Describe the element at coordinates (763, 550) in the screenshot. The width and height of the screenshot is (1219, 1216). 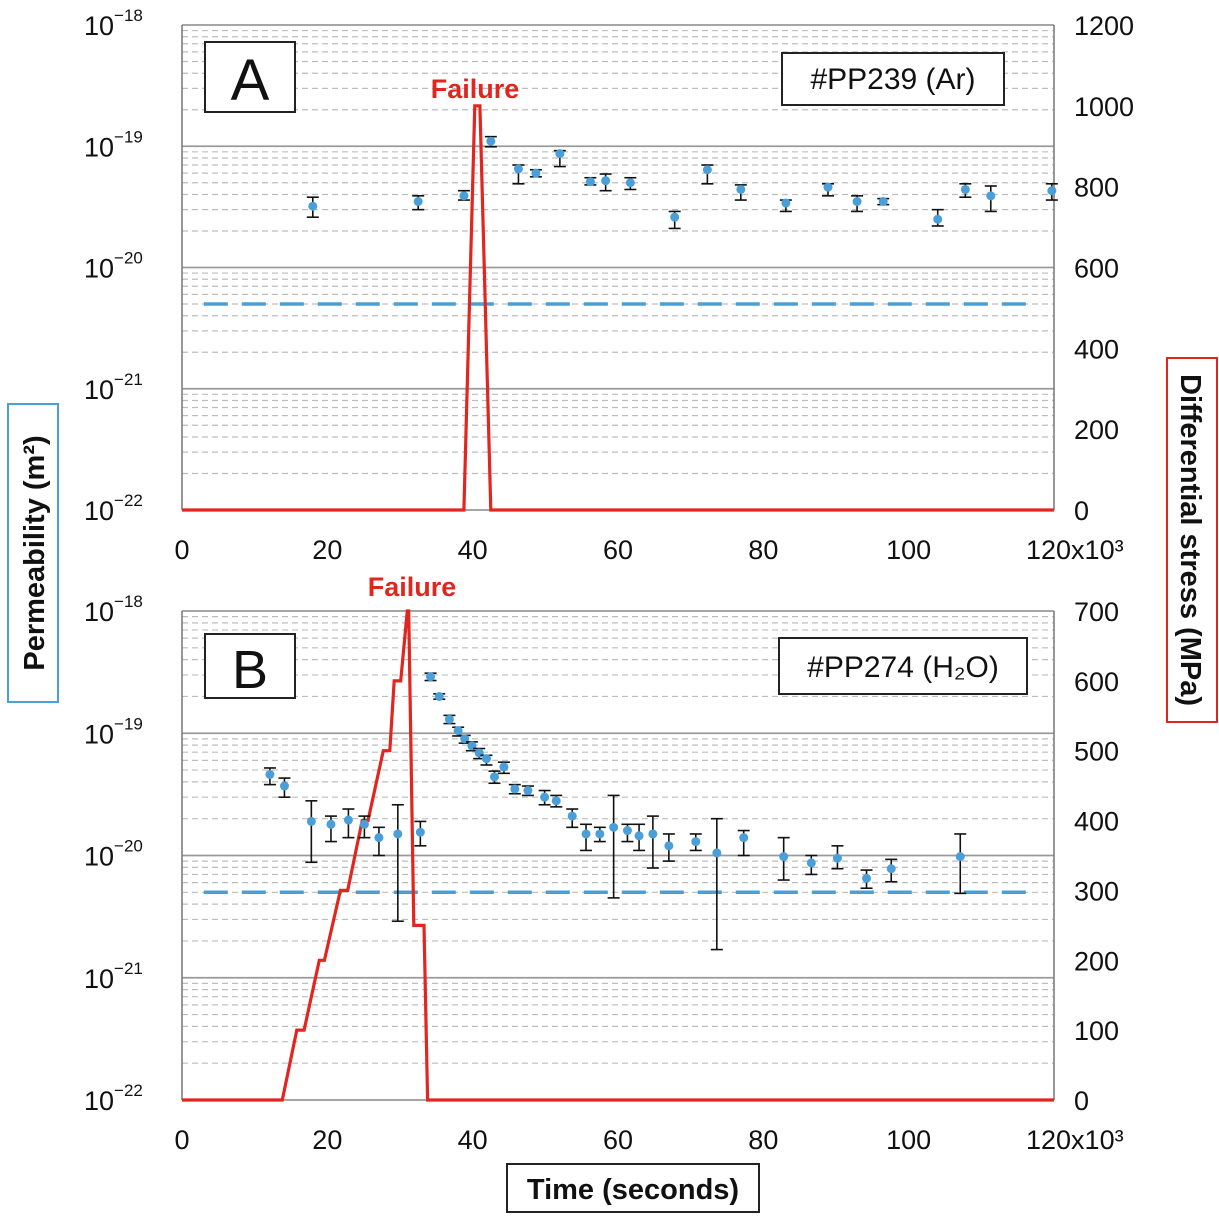
I see `panel-a-x-tick-label: 80` at that location.